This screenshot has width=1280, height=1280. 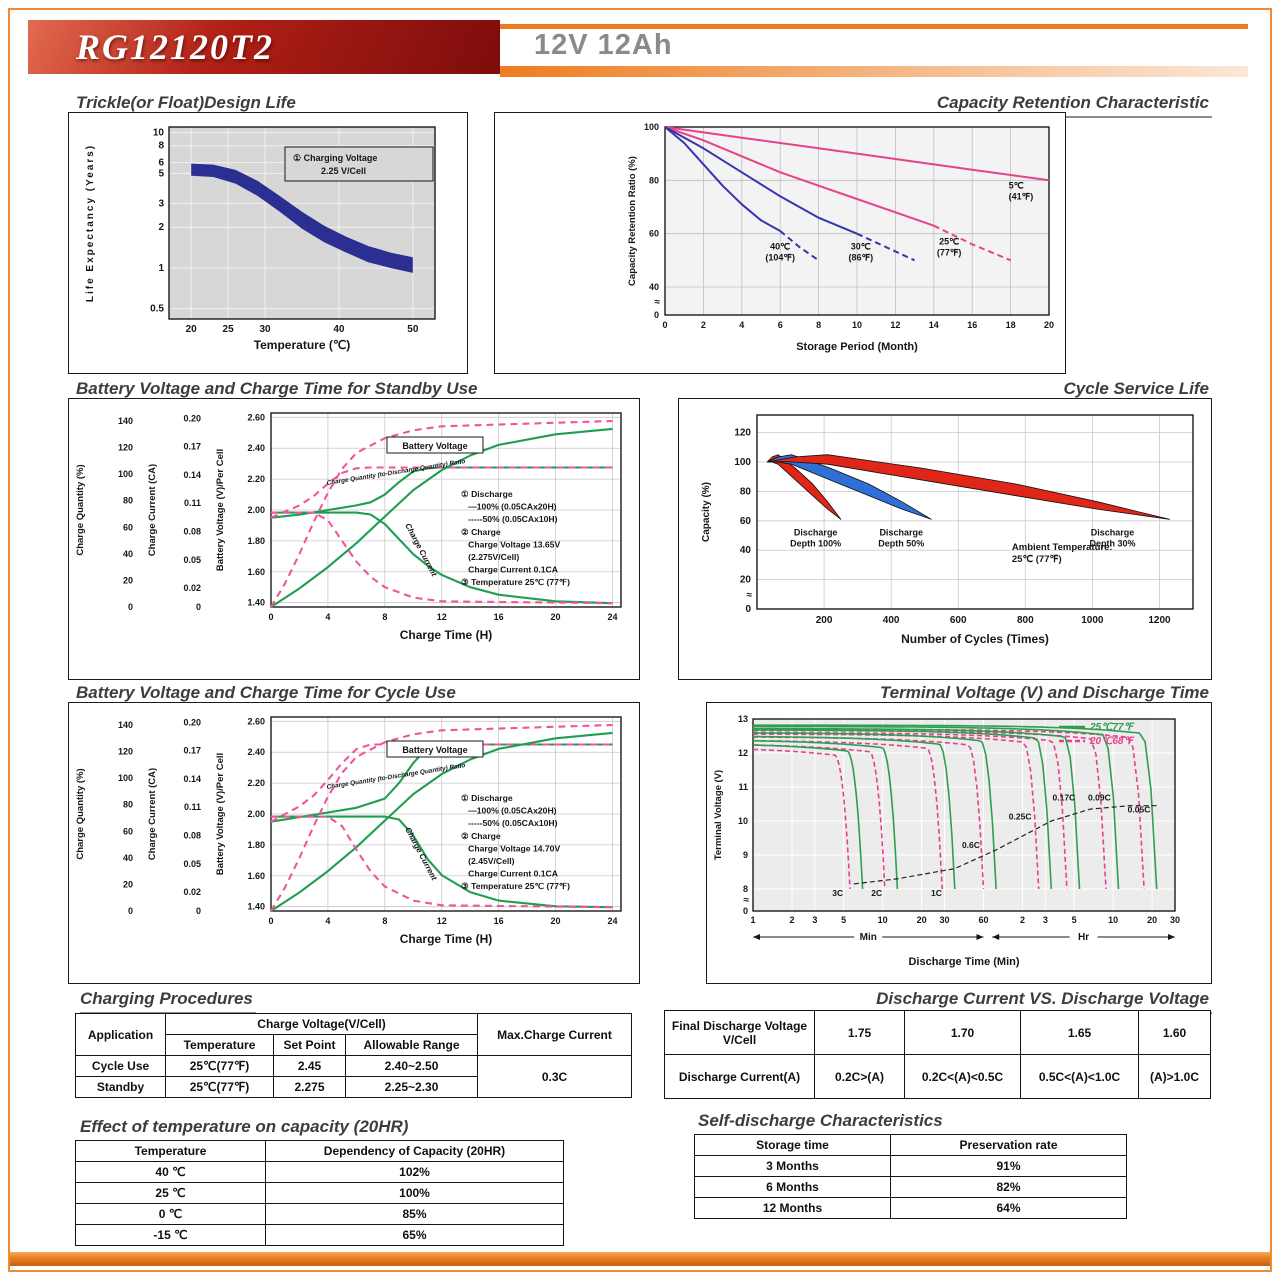 I want to click on svg-text: 50, so click(x=413, y=329).